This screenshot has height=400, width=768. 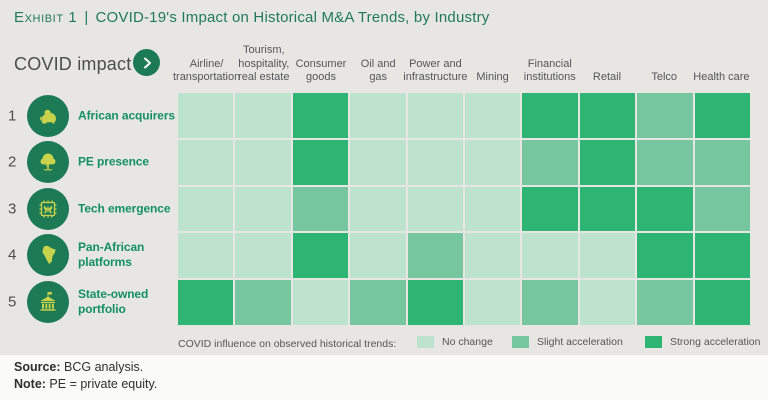 What do you see at coordinates (12, 209) in the screenshot?
I see `row-number: 3` at bounding box center [12, 209].